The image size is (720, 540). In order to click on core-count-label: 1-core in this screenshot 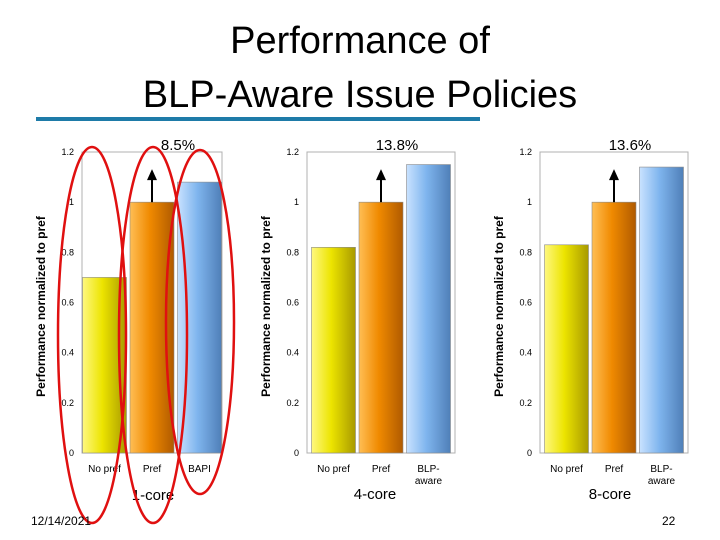, I will do `click(153, 495)`.